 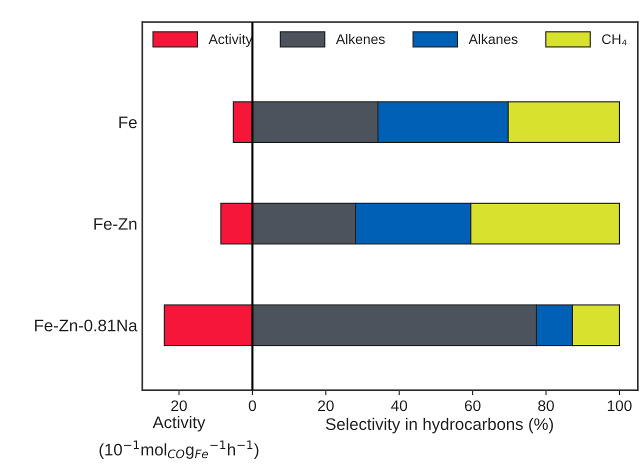 What do you see at coordinates (128, 122) in the screenshot?
I see `y-tick-label: Fe` at bounding box center [128, 122].